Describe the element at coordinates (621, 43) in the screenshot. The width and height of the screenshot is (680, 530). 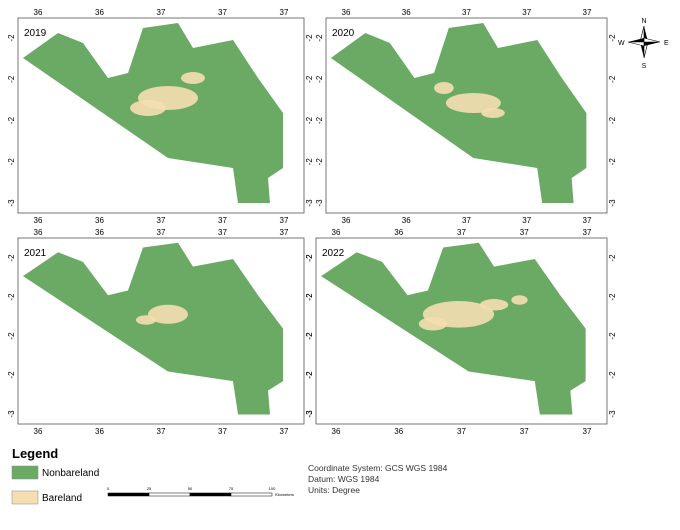
I see `west-label: W` at that location.